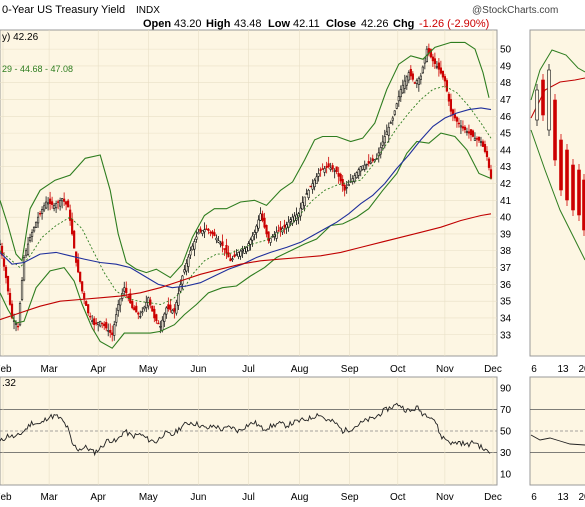  Describe the element at coordinates (506, 234) in the screenshot. I see `price-y-tick-label: 39` at that location.